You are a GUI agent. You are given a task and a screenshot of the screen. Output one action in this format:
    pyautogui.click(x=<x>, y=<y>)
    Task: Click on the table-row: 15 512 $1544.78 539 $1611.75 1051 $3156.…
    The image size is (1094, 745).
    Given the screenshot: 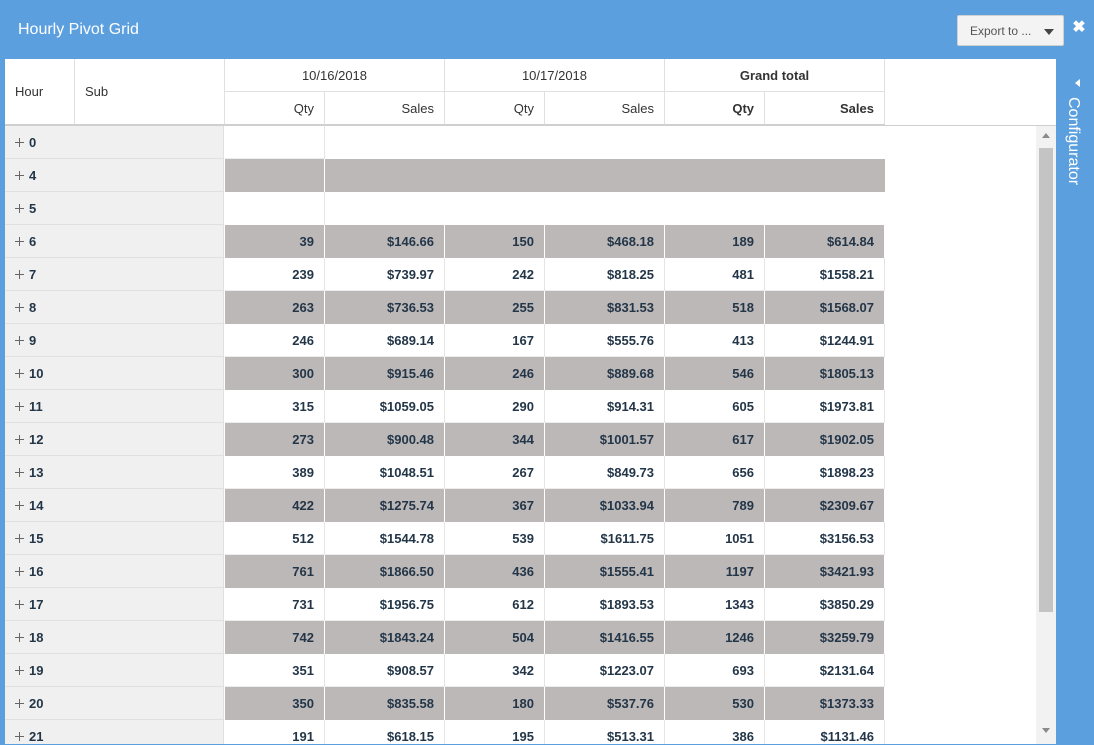 What is the action you would take?
    pyautogui.click(x=445, y=538)
    